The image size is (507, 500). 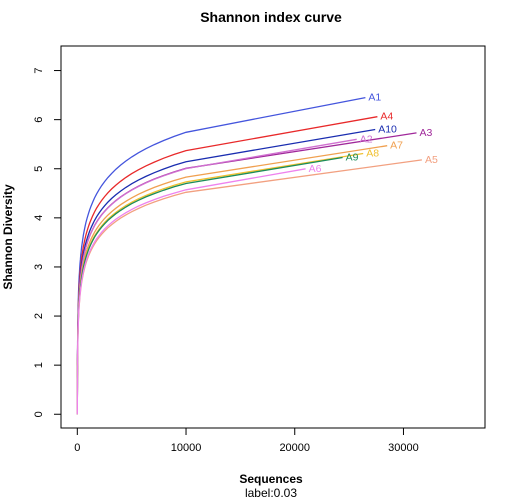 I want to click on x-tick-label: 10000, so click(x=186, y=448).